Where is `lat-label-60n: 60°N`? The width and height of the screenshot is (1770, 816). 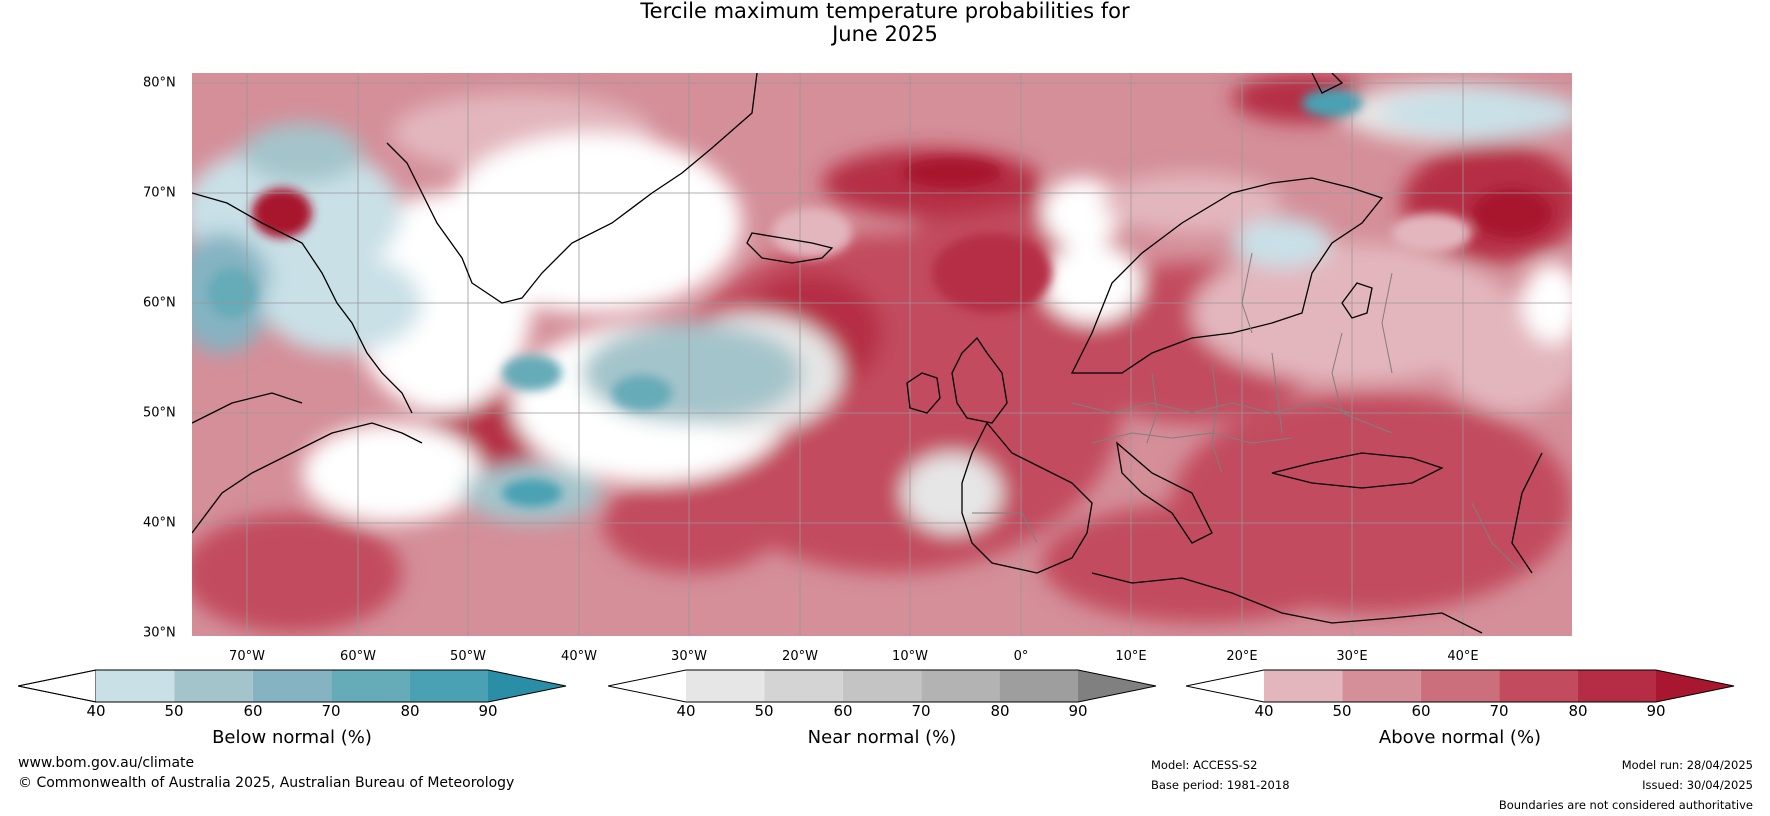 lat-label-60n: 60°N is located at coordinates (159, 303).